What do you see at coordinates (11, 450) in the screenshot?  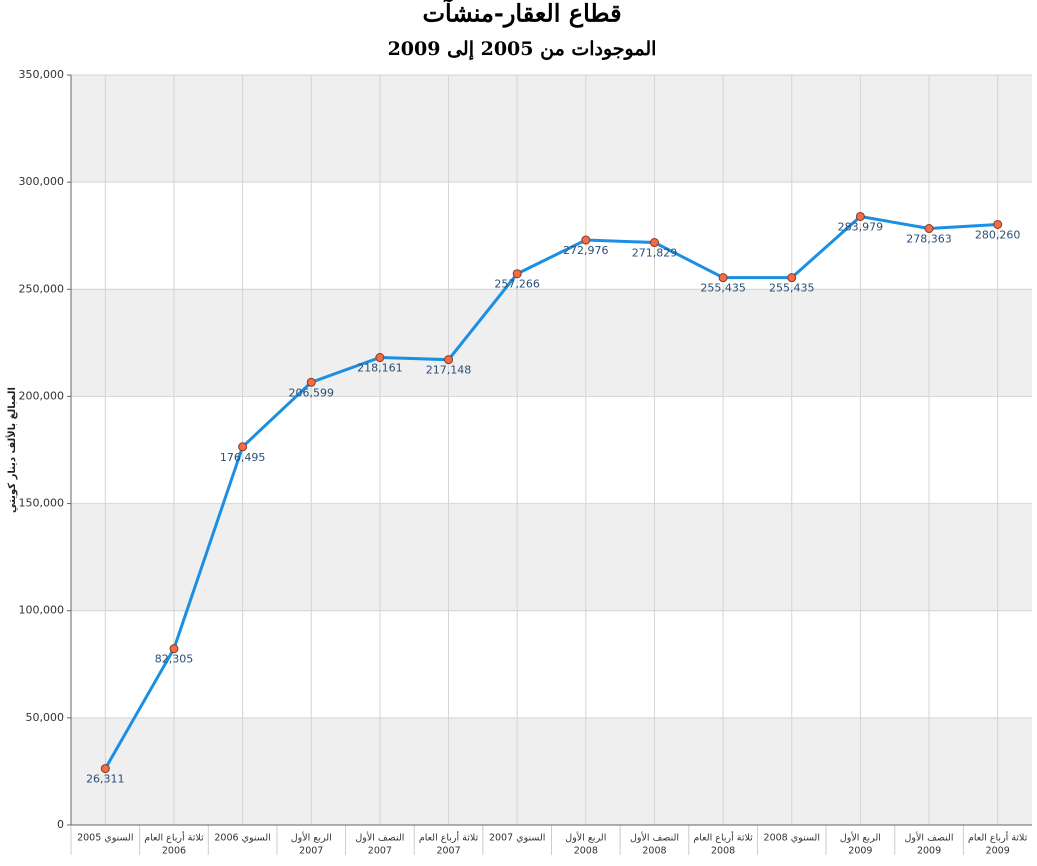 I see `y-axis-label: المبالغ بالألف دينار كويتي` at bounding box center [11, 450].